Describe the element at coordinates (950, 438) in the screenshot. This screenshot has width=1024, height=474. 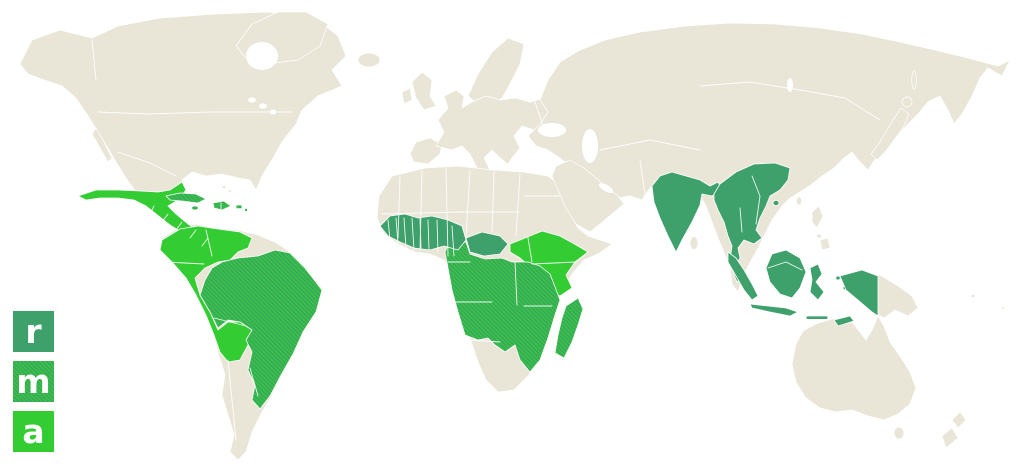
I see `region-new-zealand-south` at that location.